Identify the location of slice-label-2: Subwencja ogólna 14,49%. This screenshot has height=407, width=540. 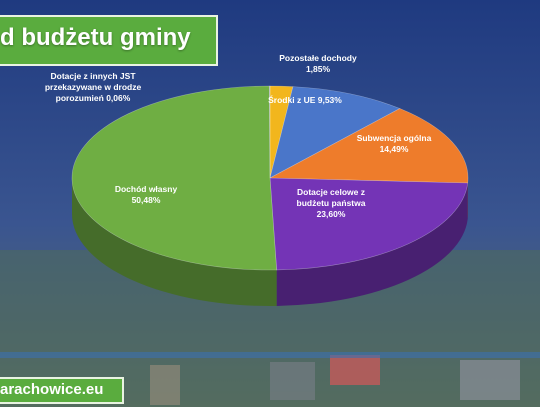
(394, 143).